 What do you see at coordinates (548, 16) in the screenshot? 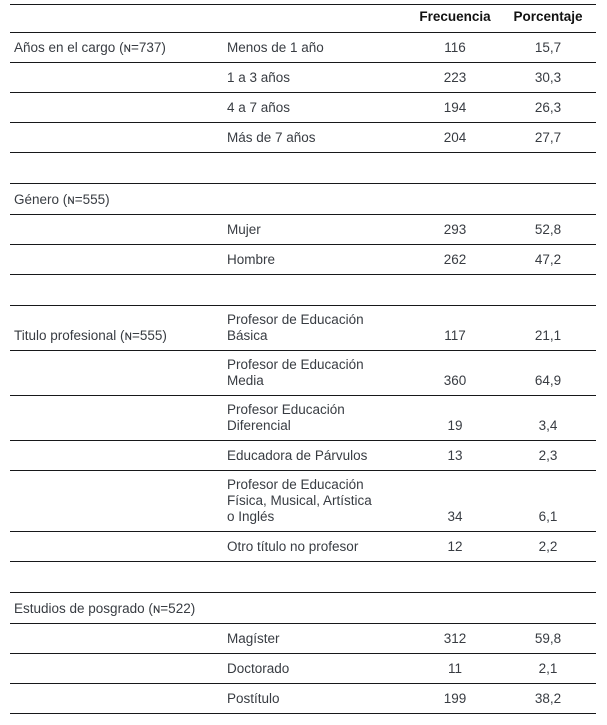
I see `col-header-percentage: Porcentaje` at bounding box center [548, 16].